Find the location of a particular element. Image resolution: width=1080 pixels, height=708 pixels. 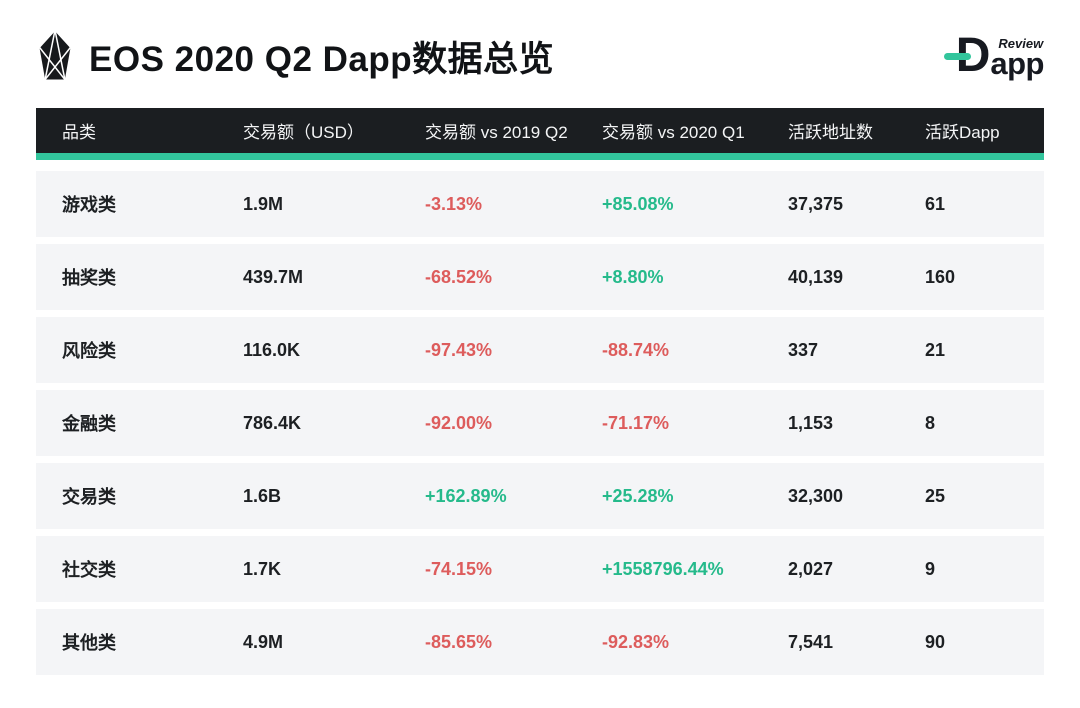

column-header-category: 品类 is located at coordinates (79, 132).